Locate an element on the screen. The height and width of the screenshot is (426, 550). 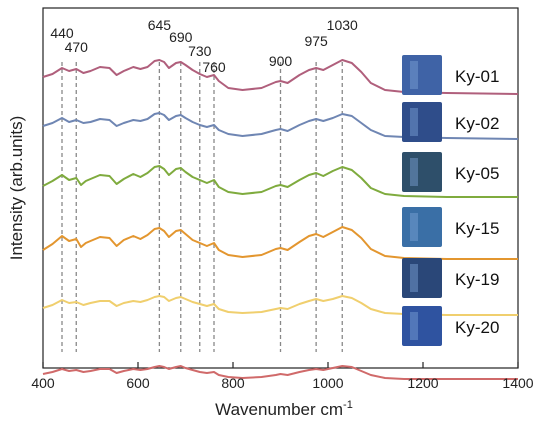
sample-swatches is located at coordinates (422, 200).